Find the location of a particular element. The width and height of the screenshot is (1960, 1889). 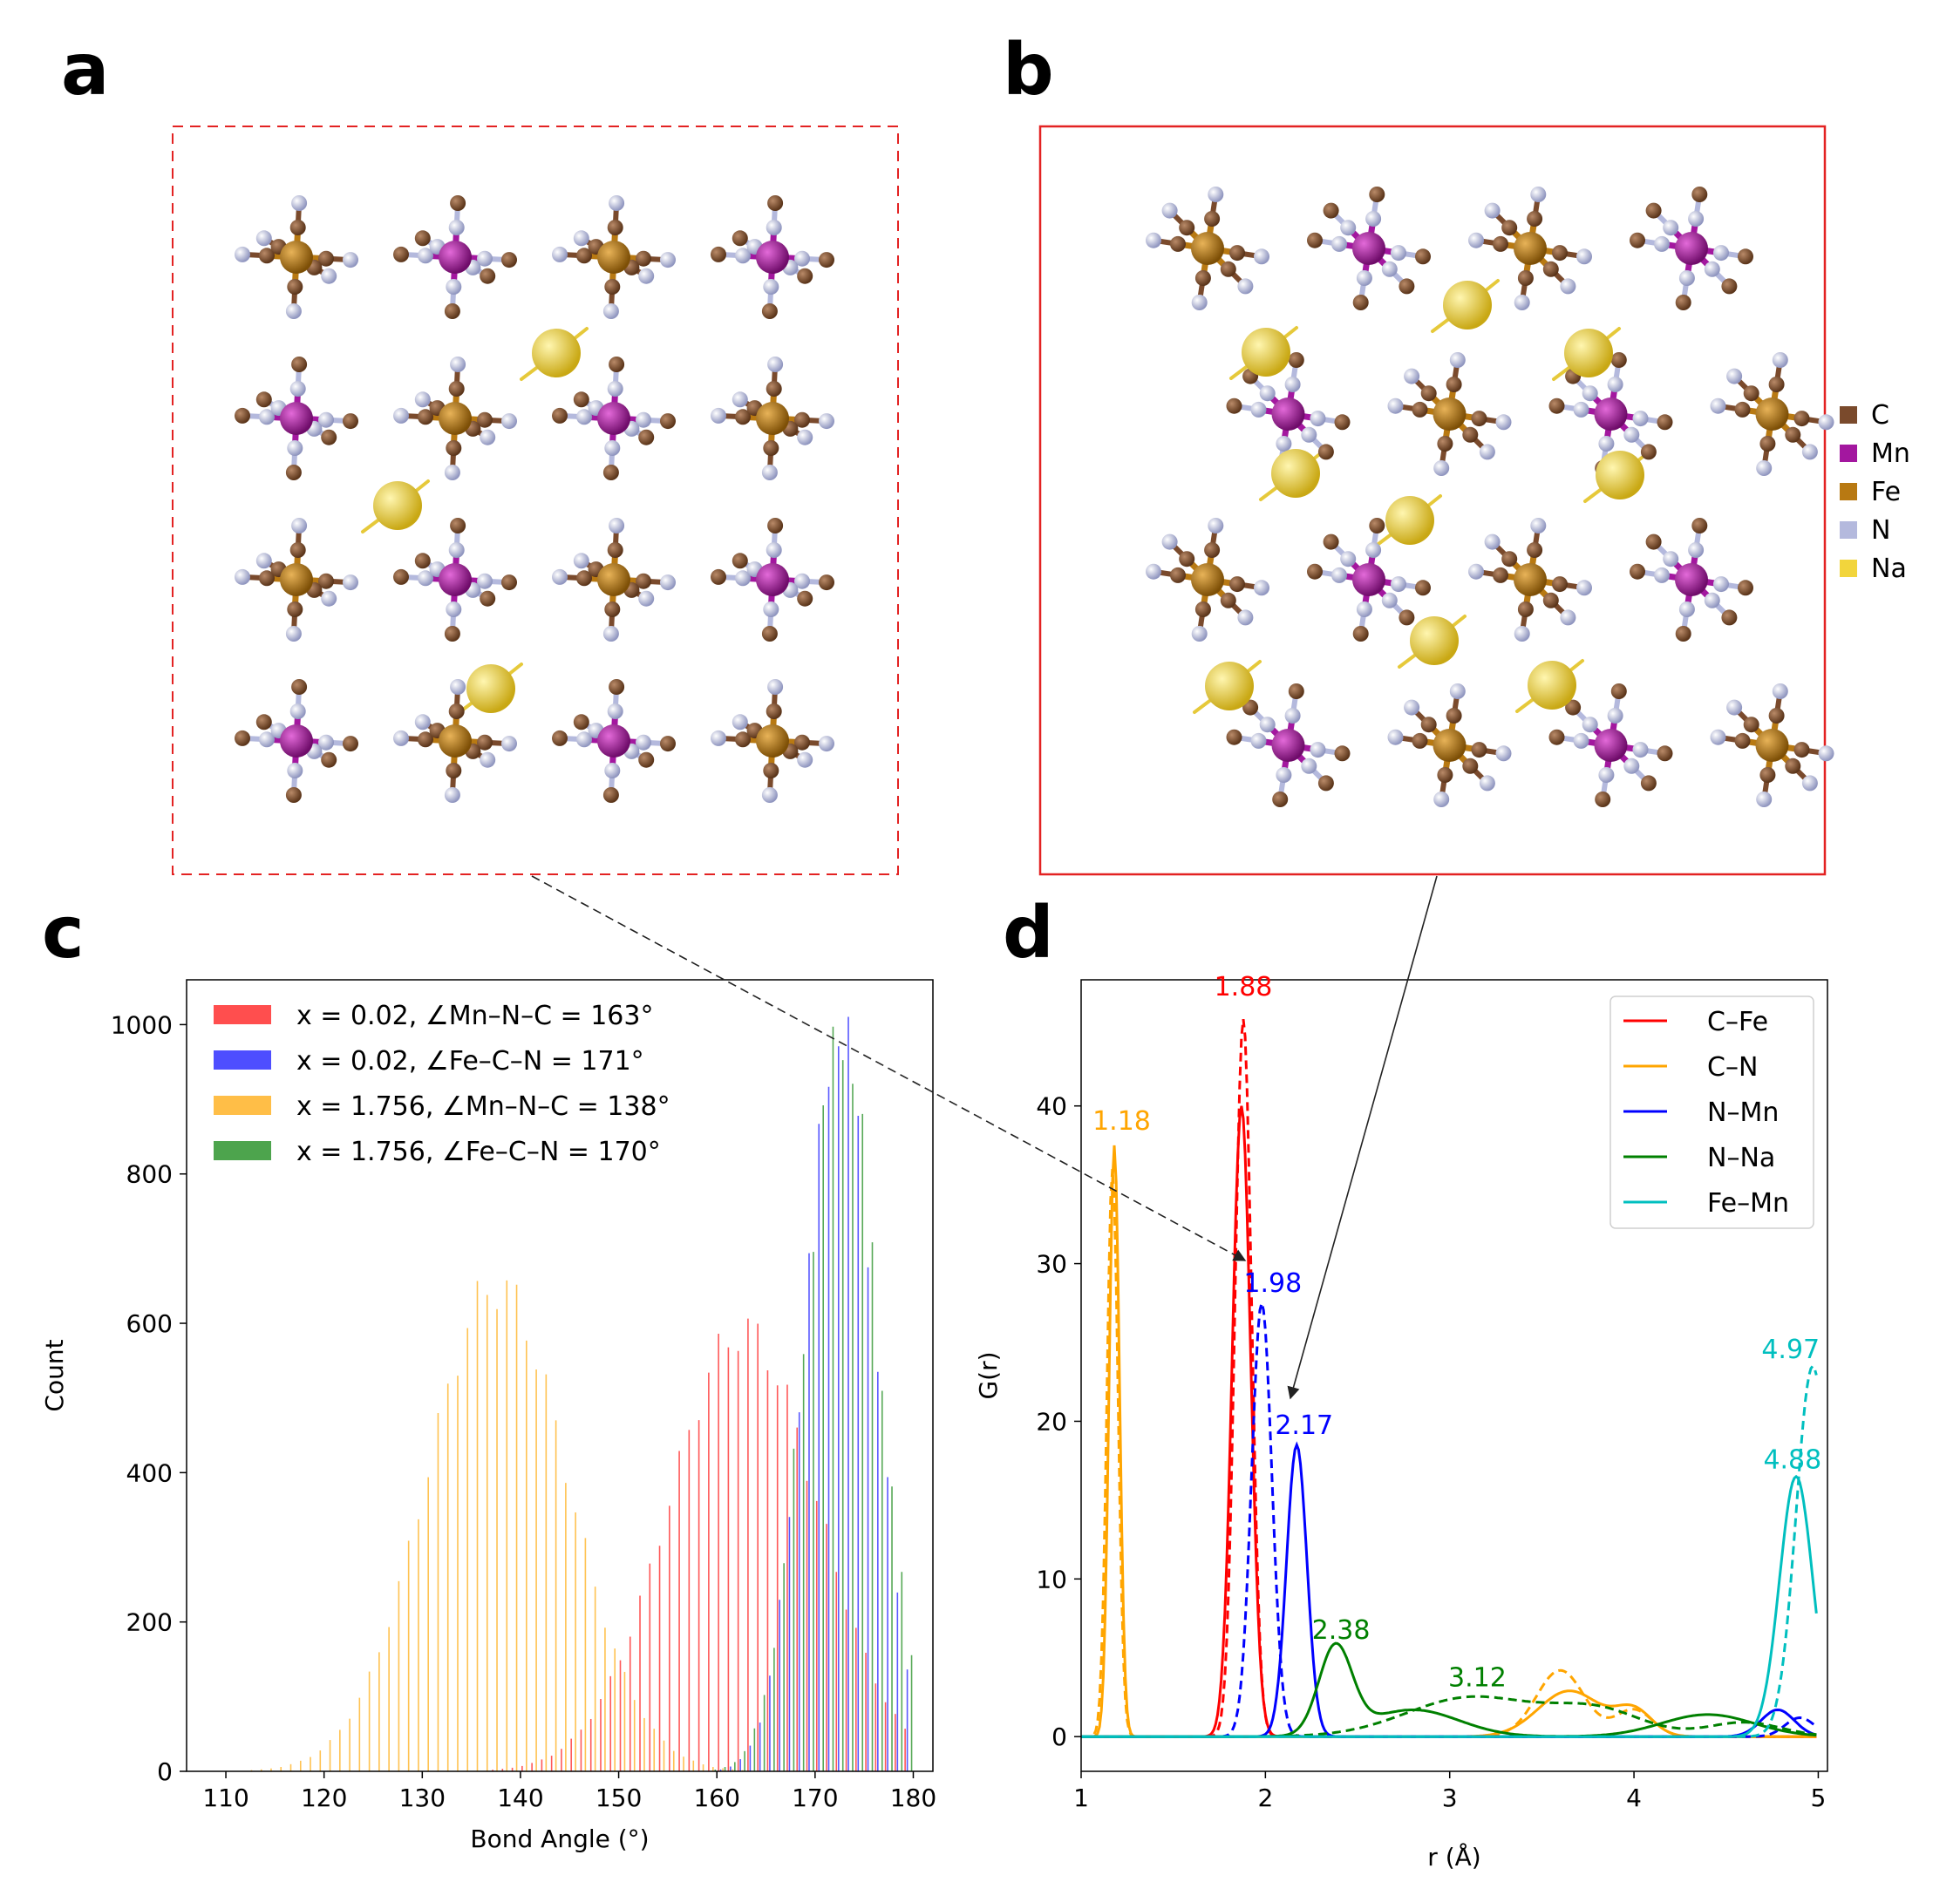

chart-c-xlabel: Bond Angle (°) is located at coordinates (559, 1838).